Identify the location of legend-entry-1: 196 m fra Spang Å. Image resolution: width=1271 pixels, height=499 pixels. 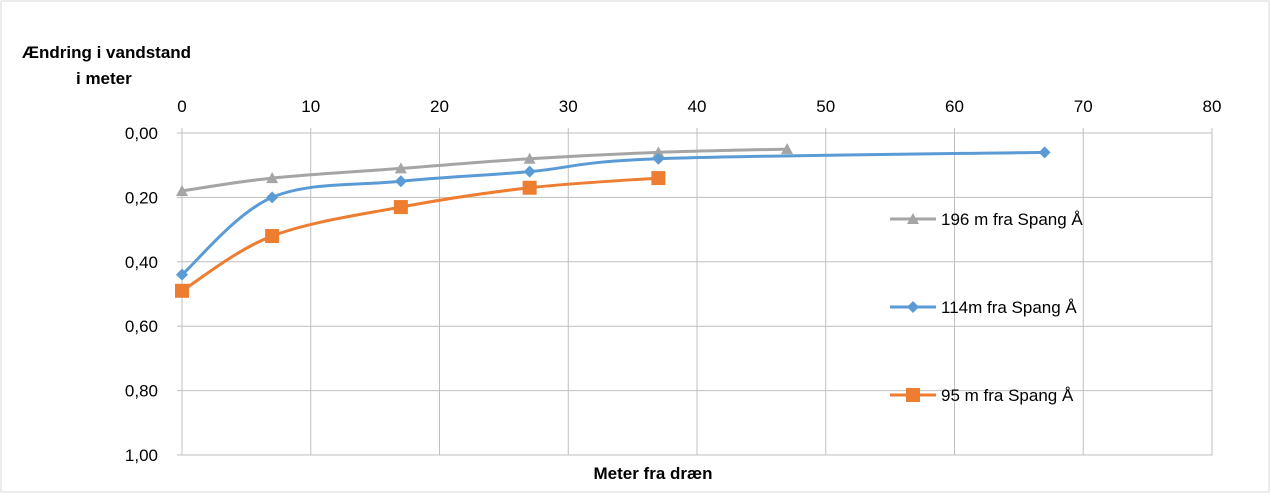
(986, 219).